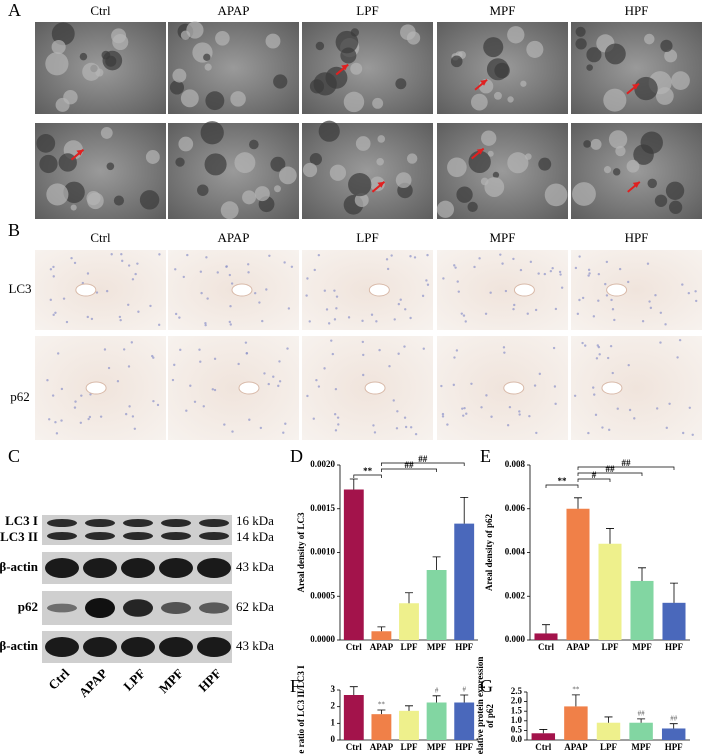  I want to click on y-tick-label: 0.002, so click(515, 595).